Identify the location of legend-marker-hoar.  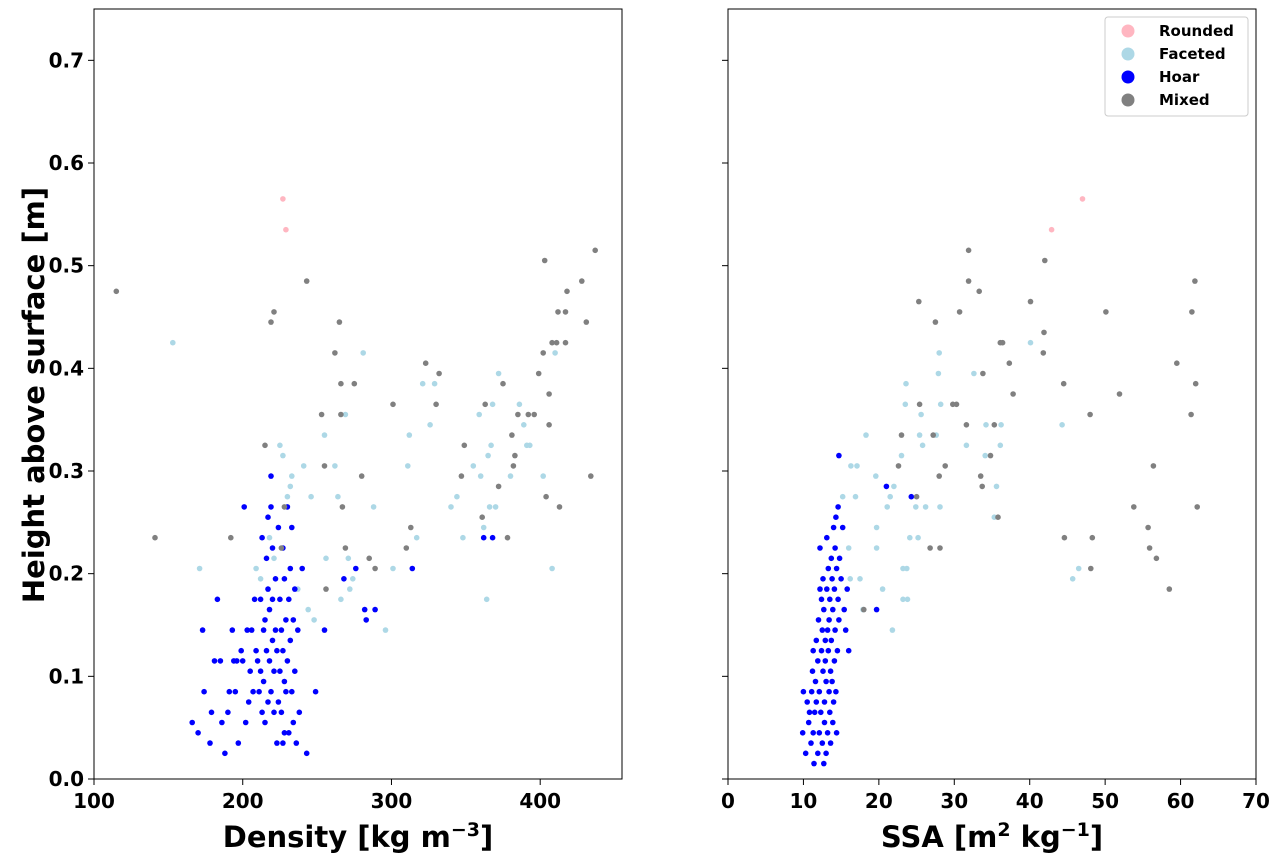
(1128, 77).